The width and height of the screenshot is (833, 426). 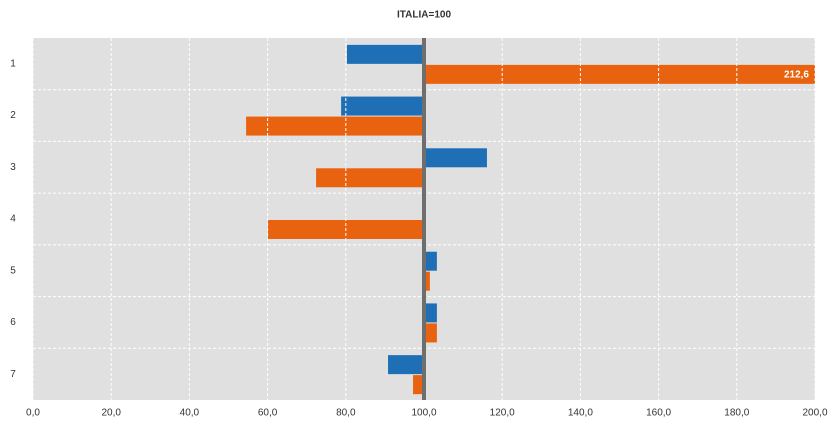 I want to click on value-label: 212,6, so click(x=796, y=74).